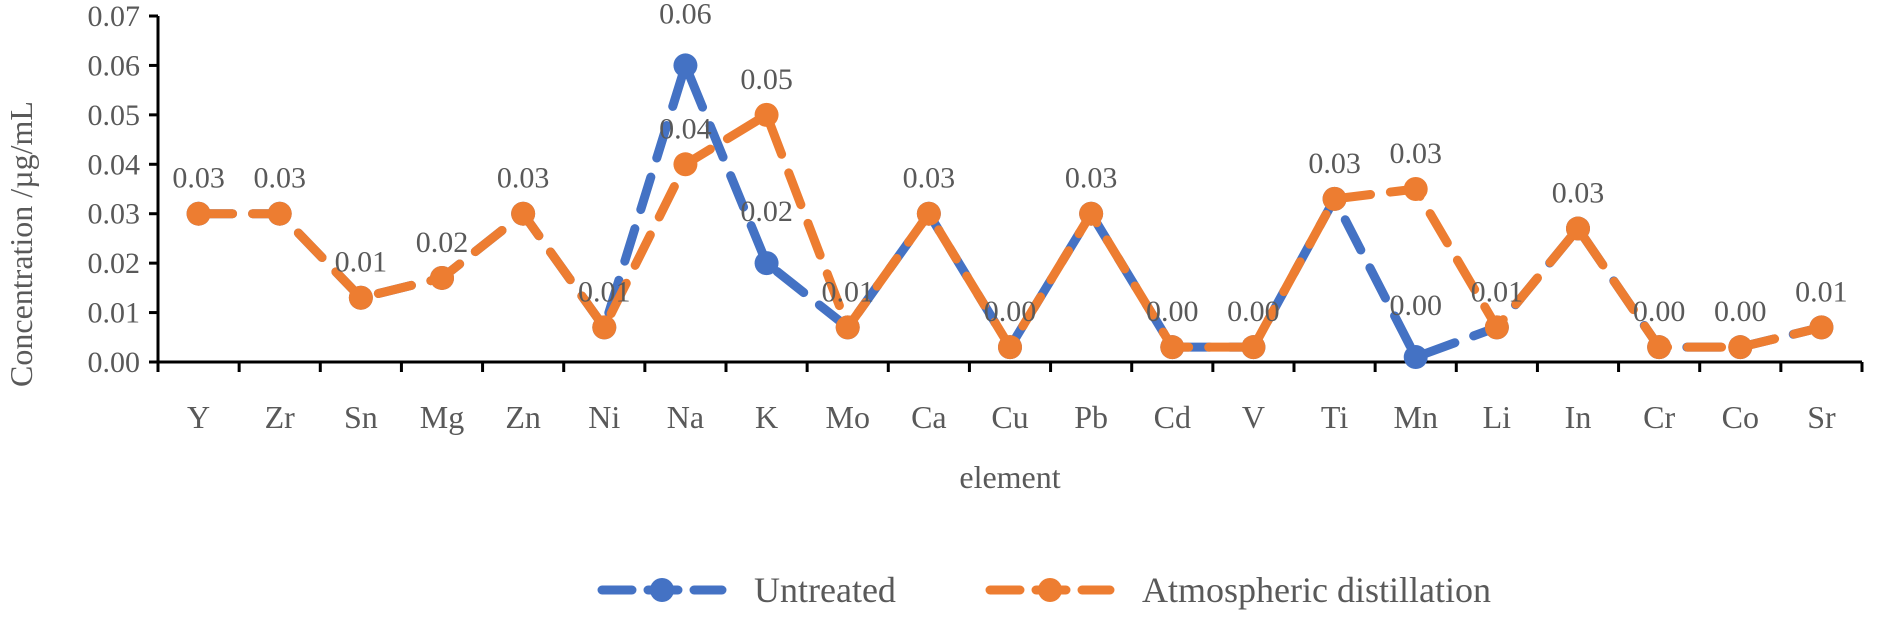  I want to click on x-tick-label: Cd, so click(1172, 417).